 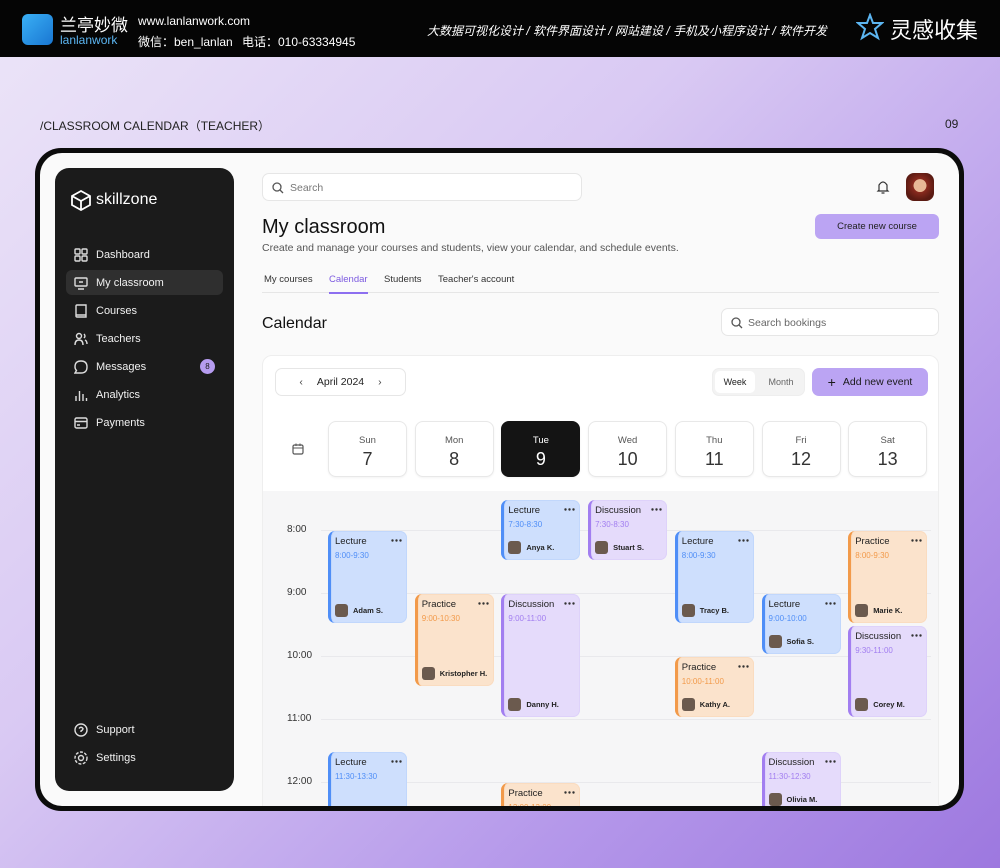 I want to click on person-name: Corey M., so click(x=889, y=704).